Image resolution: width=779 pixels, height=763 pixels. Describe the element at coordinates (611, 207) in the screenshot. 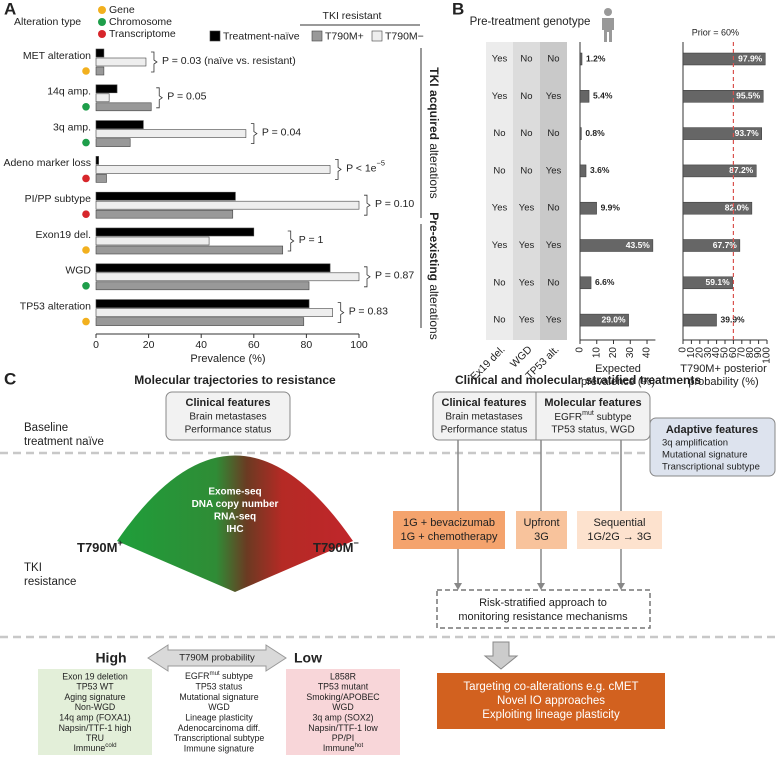

I see `value-label: 9.9%` at that location.